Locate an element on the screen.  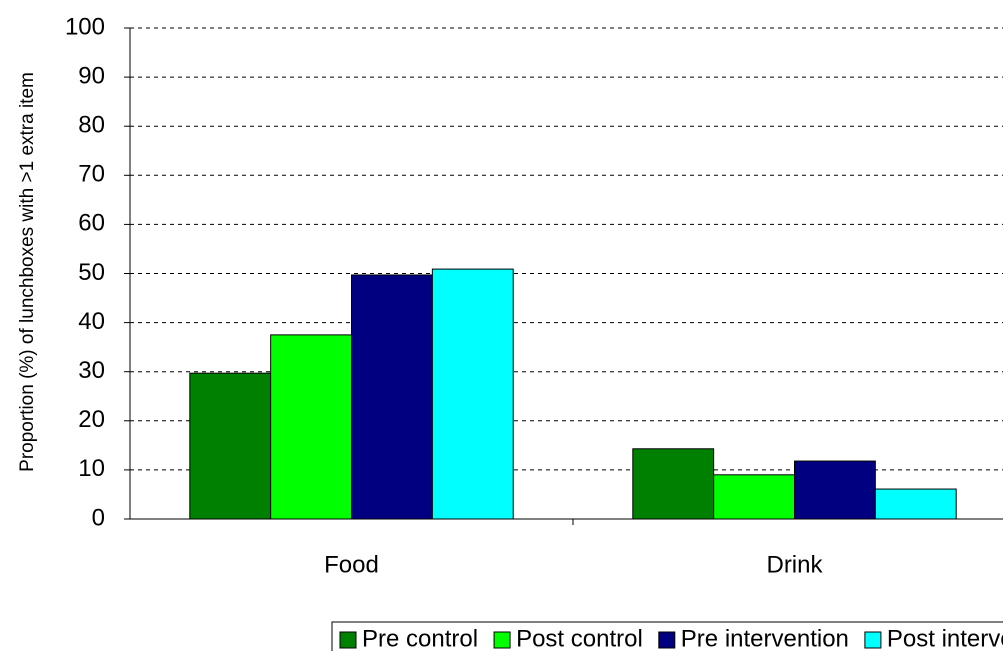
legend-label: Post control is located at coordinates (579, 638).